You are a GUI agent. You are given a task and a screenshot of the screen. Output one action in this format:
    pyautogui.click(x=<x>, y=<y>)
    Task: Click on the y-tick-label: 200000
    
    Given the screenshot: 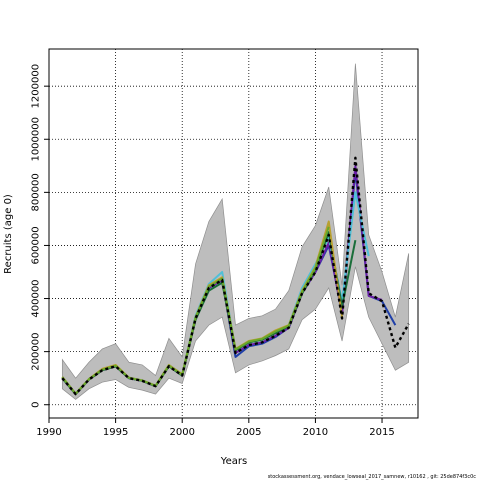 What is the action you would take?
    pyautogui.click(x=36, y=352)
    